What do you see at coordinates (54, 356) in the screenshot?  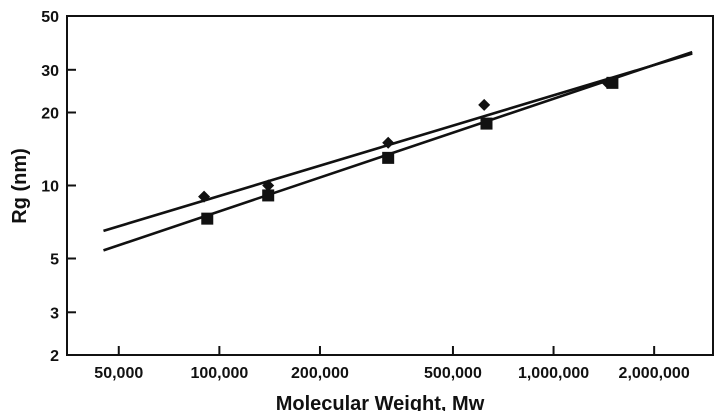 I see `y-tick-label: 2` at bounding box center [54, 356].